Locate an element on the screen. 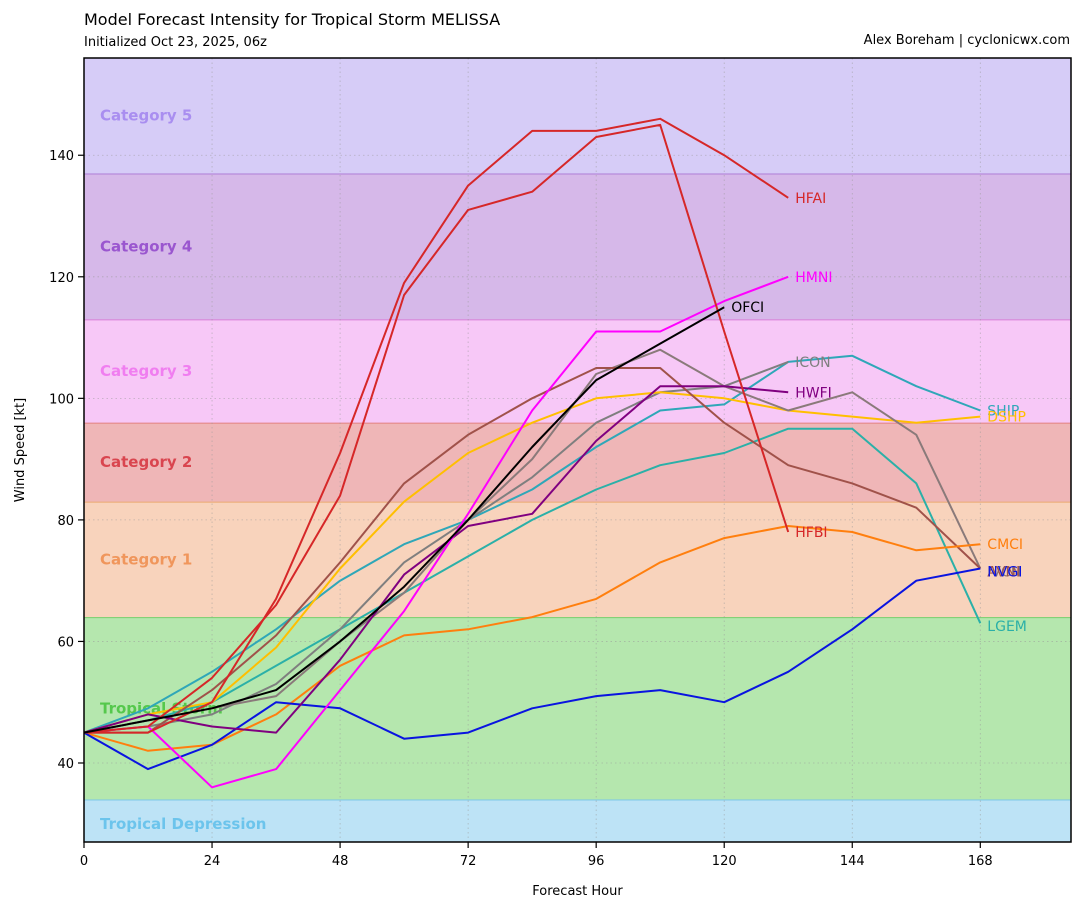 Image resolution: width=1084 pixels, height=905 pixels. band-label-category-2: Category 2 is located at coordinates (146, 462).